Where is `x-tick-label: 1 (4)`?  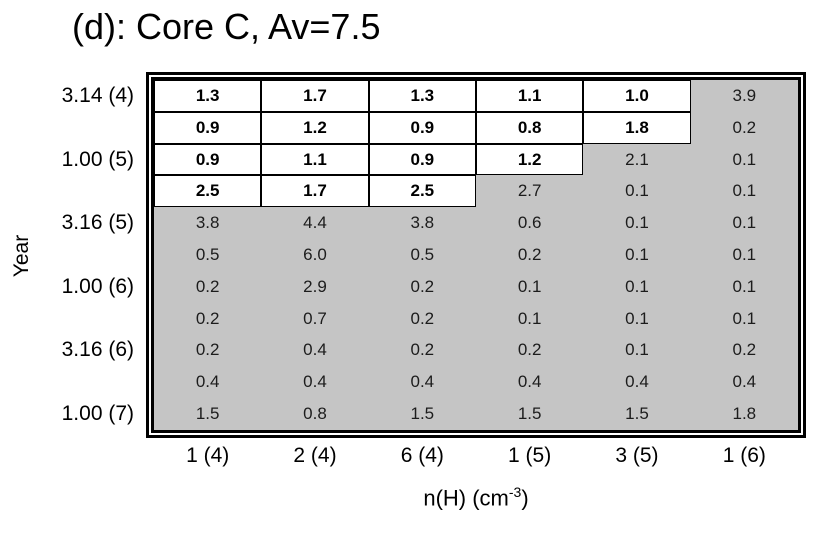 x-tick-label: 1 (4) is located at coordinates (208, 455).